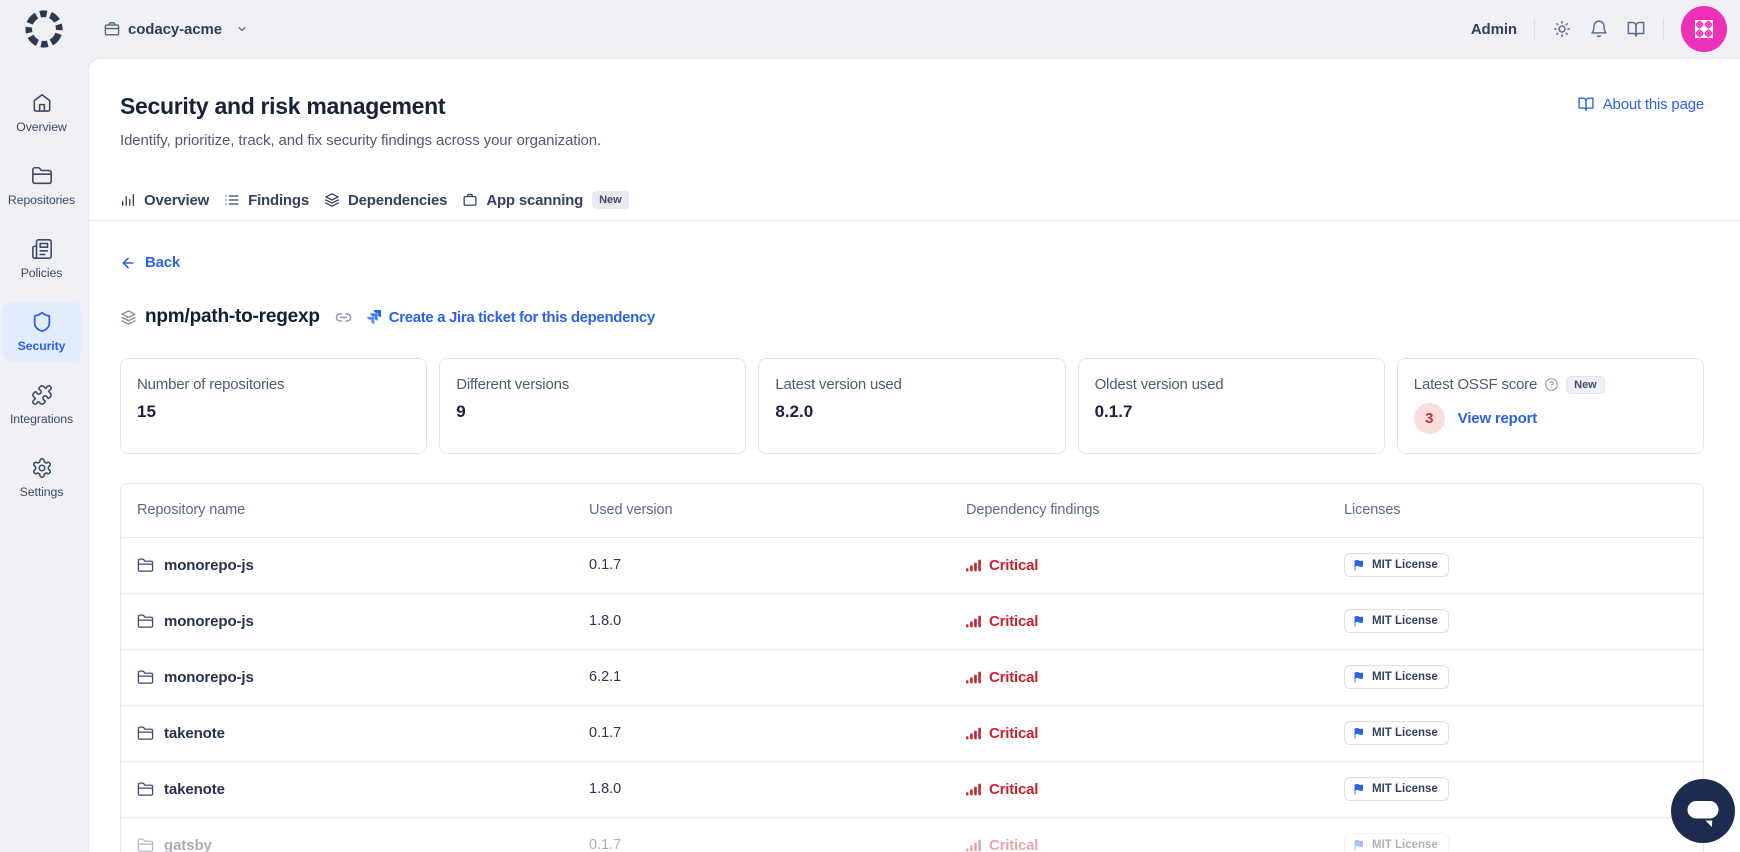  Describe the element at coordinates (1497, 418) in the screenshot. I see `view-report-link: View report` at that location.